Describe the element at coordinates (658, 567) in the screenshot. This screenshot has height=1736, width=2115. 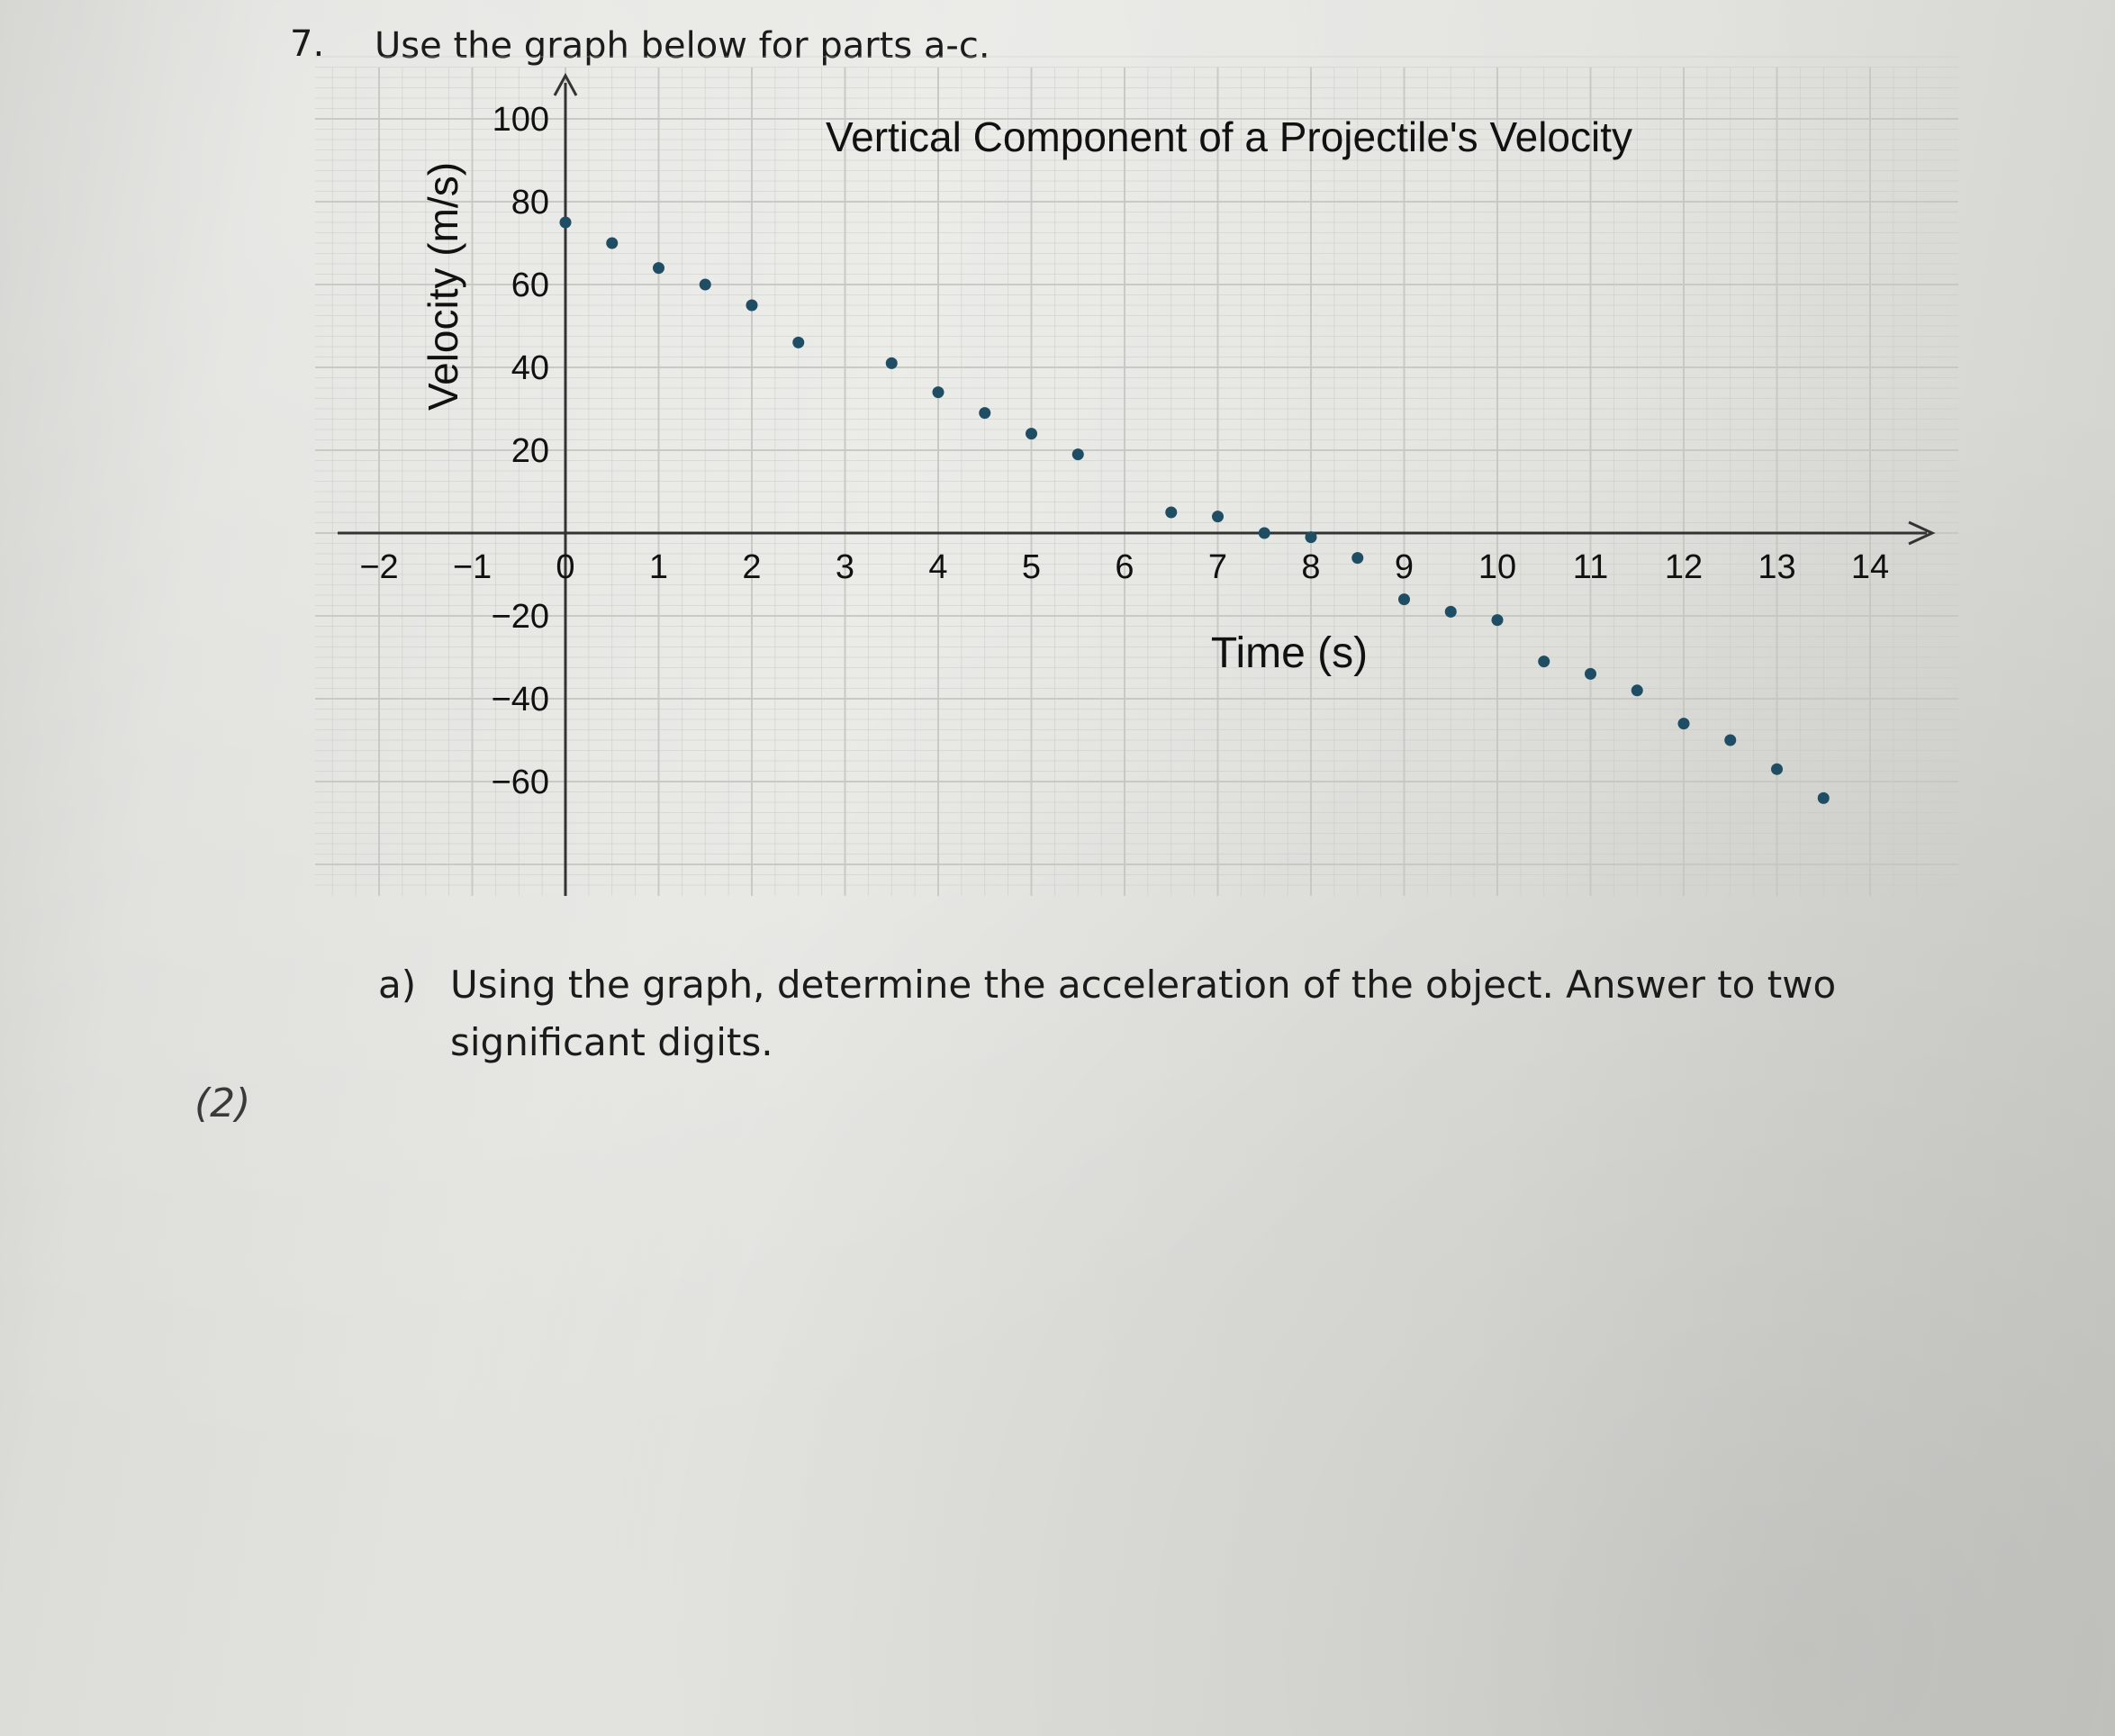
I see `x-tick-label: 1` at that location.